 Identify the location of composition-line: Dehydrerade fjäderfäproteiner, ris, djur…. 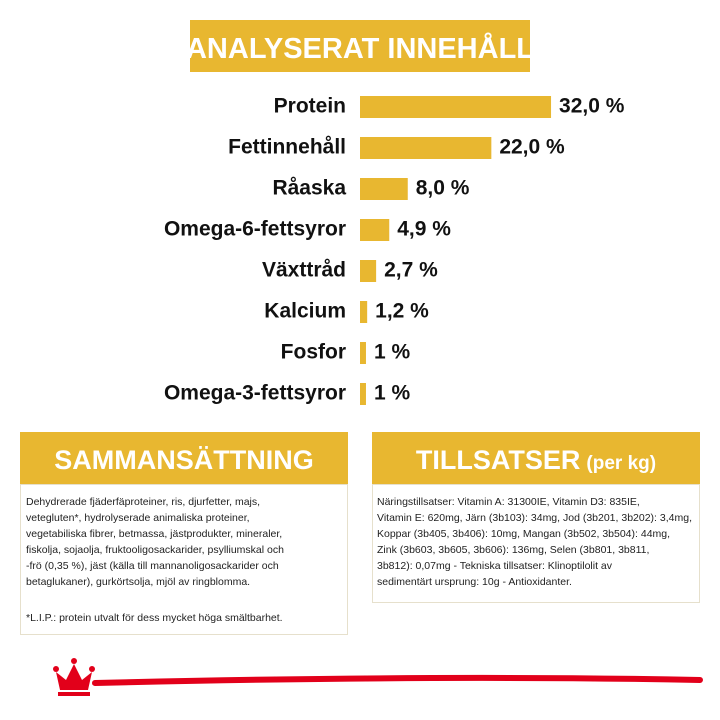
(143, 502).